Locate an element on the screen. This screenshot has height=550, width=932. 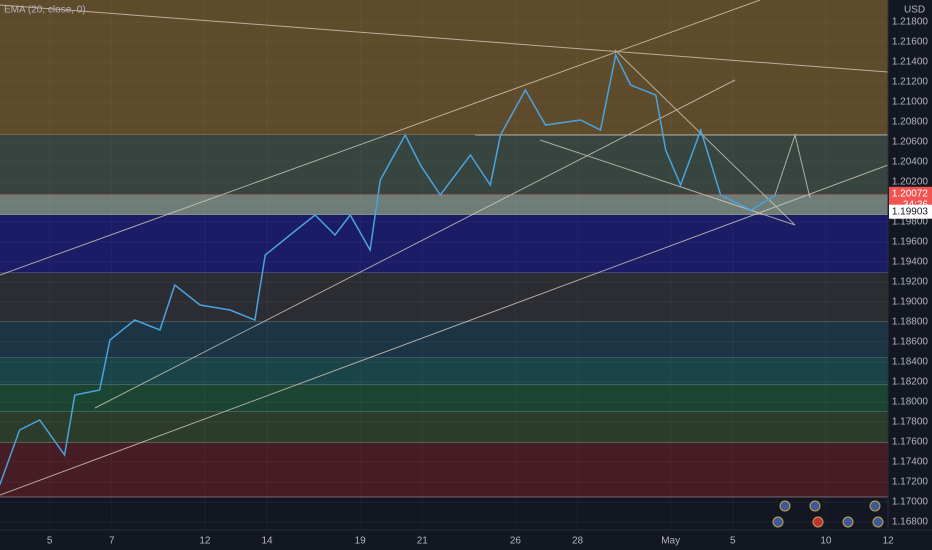
y-tick-label: 1.18800 is located at coordinates (910, 322).